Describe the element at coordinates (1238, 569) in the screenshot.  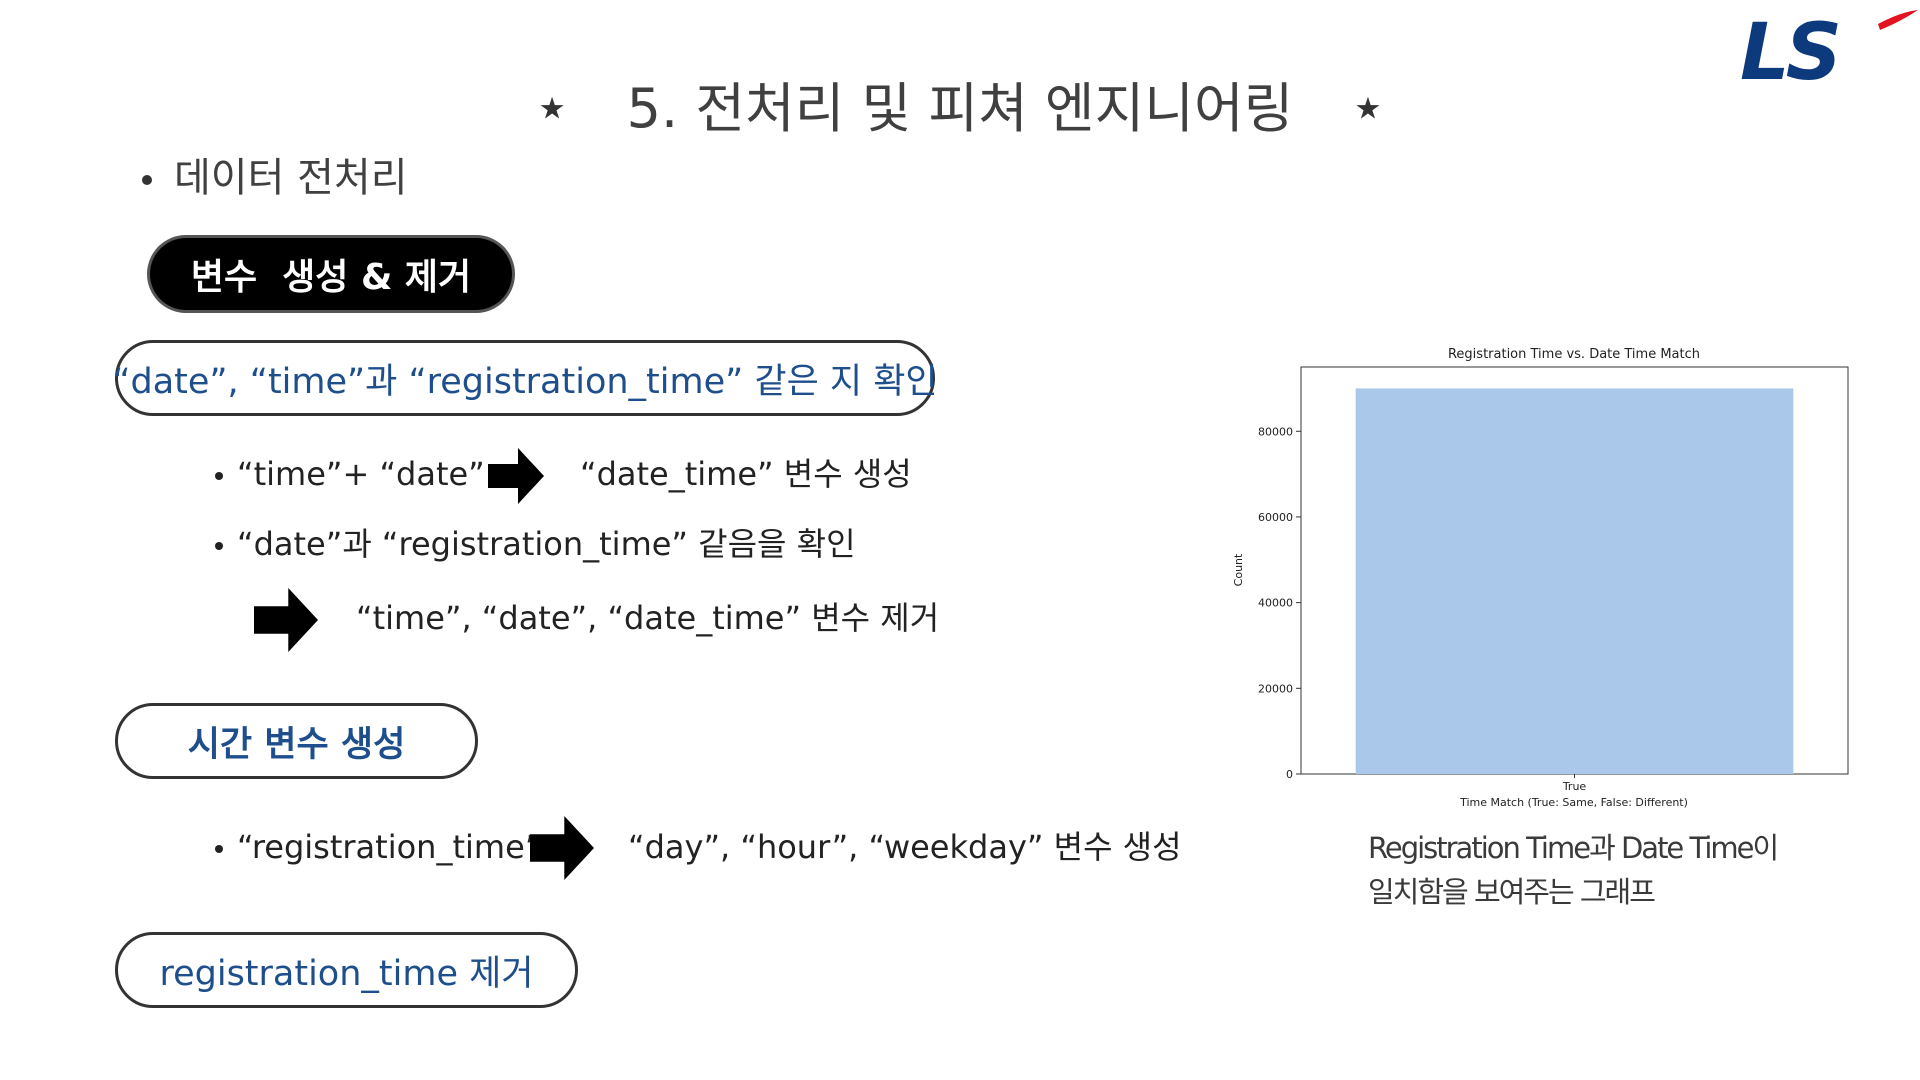
I see `y-axis-label: Count` at that location.